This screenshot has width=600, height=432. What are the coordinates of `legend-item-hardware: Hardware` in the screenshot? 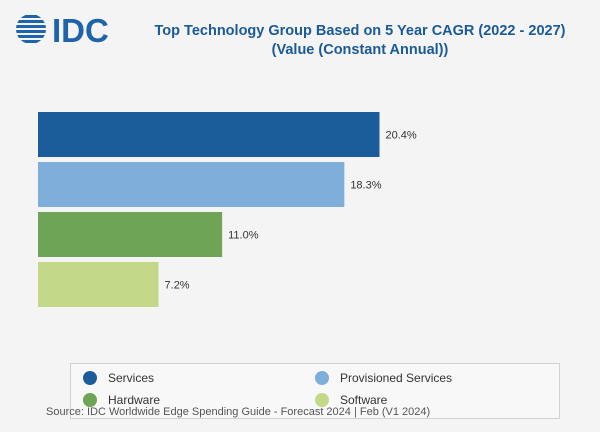 It's located at (121, 400).